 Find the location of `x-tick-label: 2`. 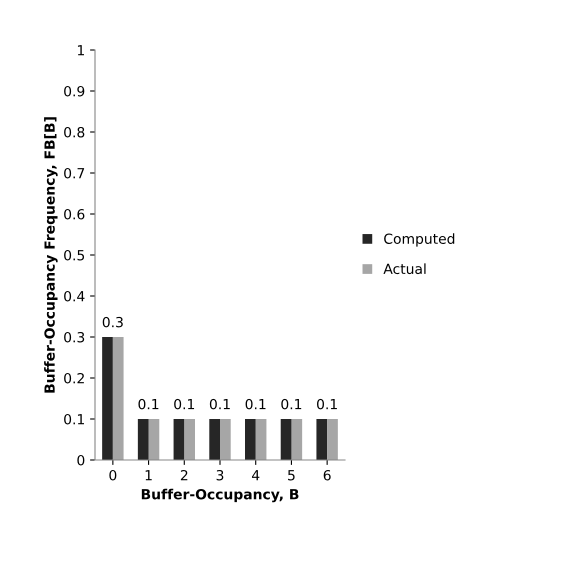

x-tick-label: 2 is located at coordinates (184, 475).